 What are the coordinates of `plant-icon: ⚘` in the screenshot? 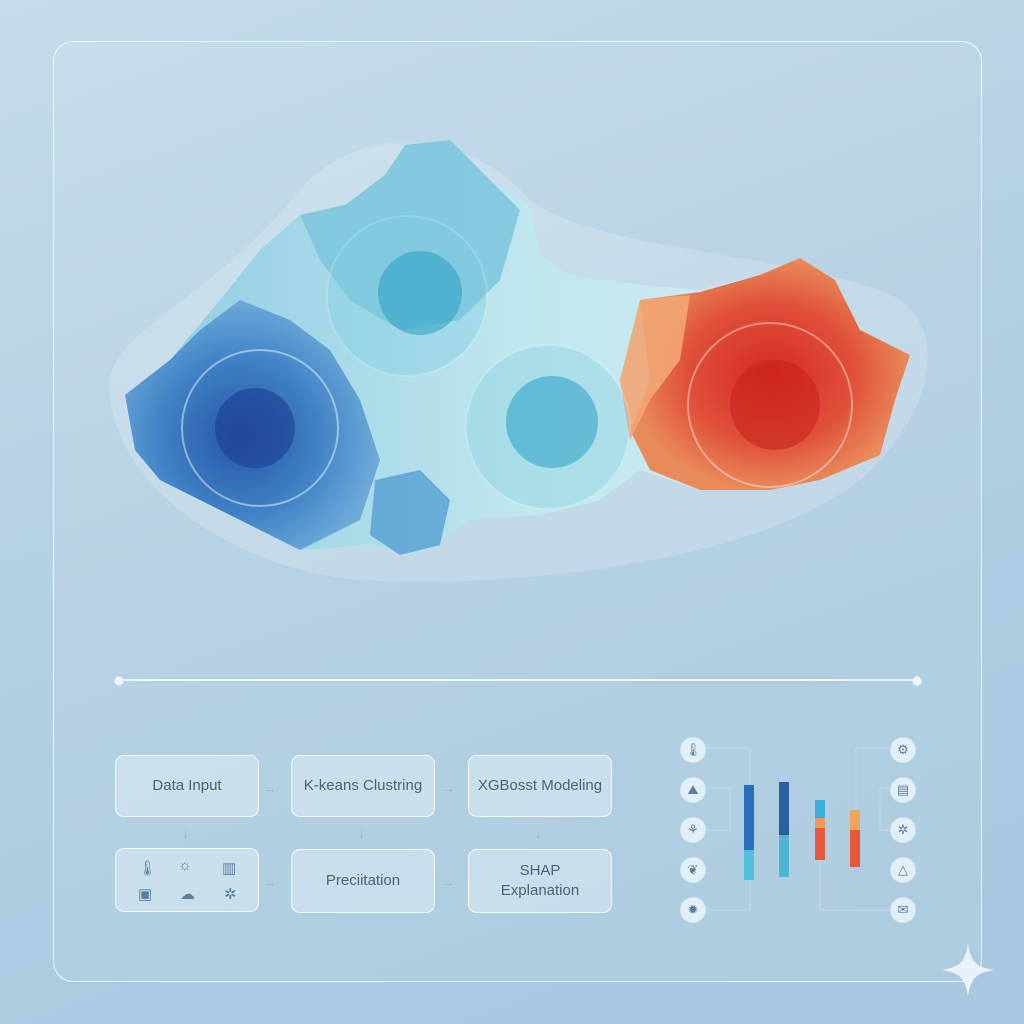 It's located at (693, 830).